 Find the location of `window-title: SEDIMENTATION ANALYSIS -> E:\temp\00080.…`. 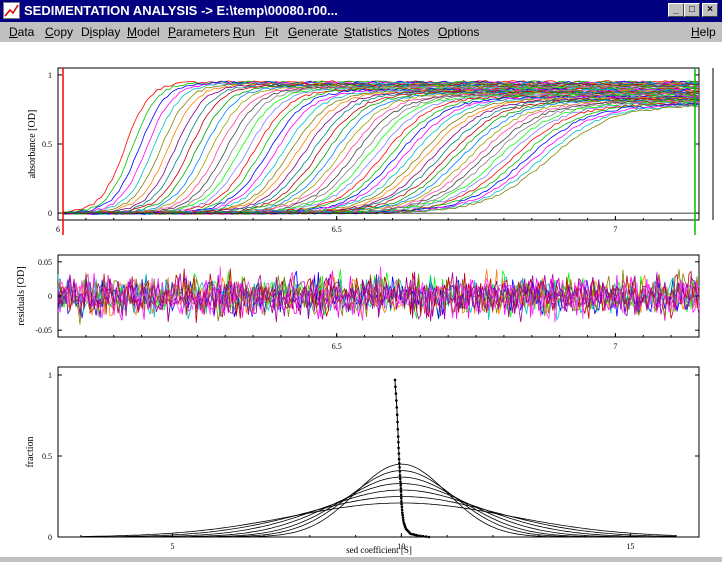

window-title: SEDIMENTATION ANALYSIS -> E:\temp\00080.… is located at coordinates (181, 10).